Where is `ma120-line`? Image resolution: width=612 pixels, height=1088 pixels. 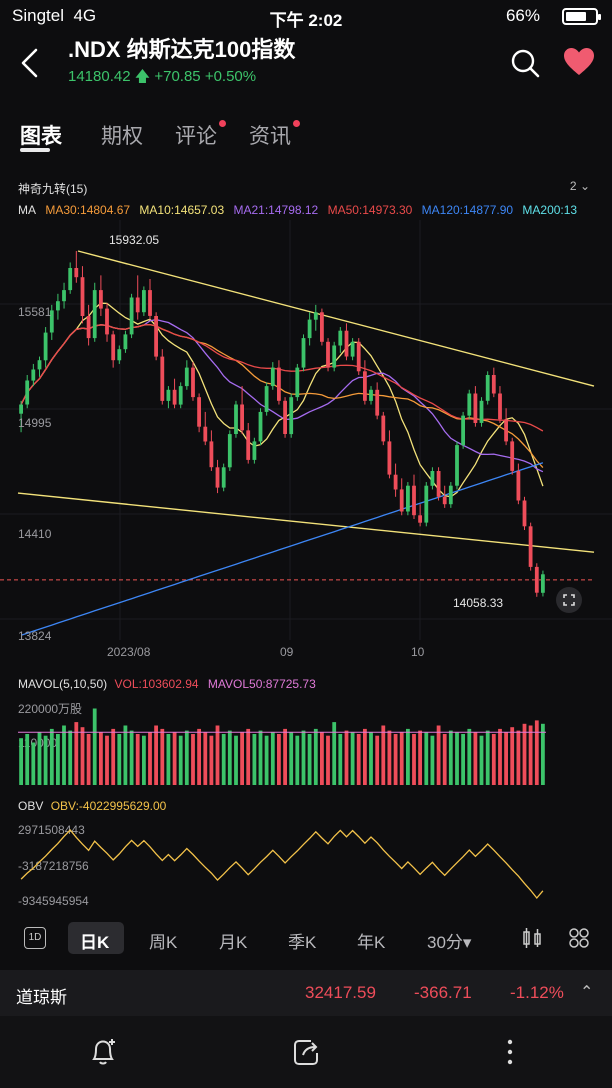
ma120-line is located at coordinates (282, 549).